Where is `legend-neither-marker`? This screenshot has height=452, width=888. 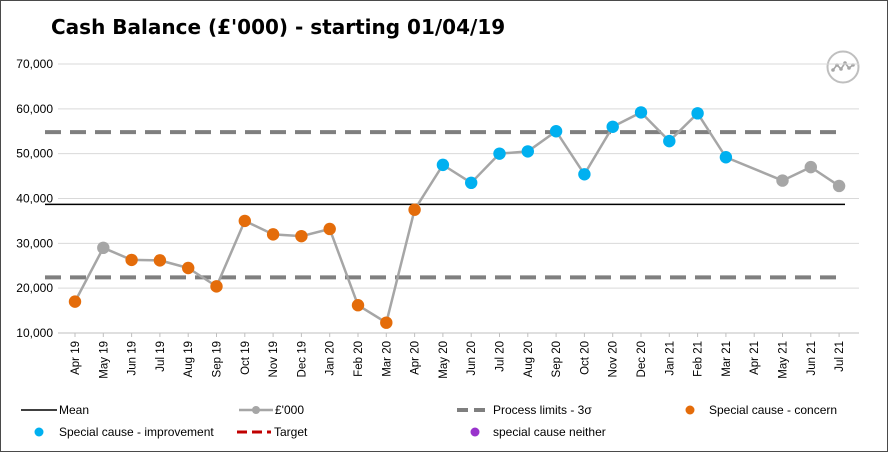 legend-neither-marker is located at coordinates (475, 432).